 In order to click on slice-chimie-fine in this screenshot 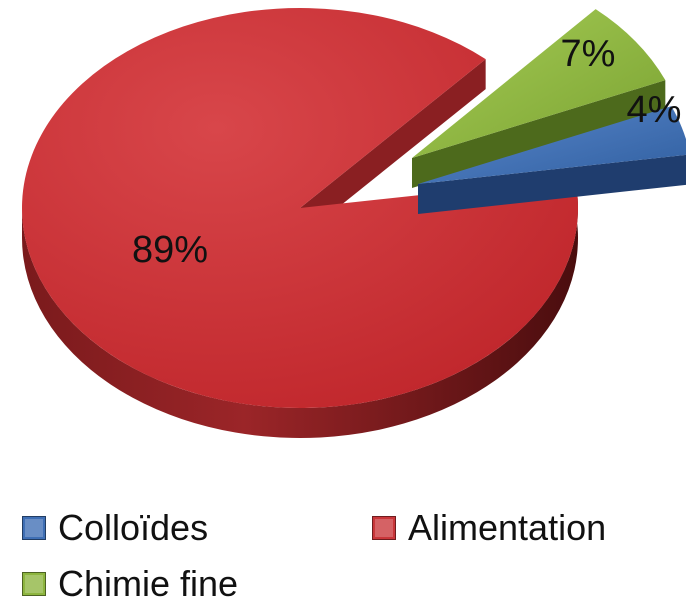, I will do `click(539, 83)`.